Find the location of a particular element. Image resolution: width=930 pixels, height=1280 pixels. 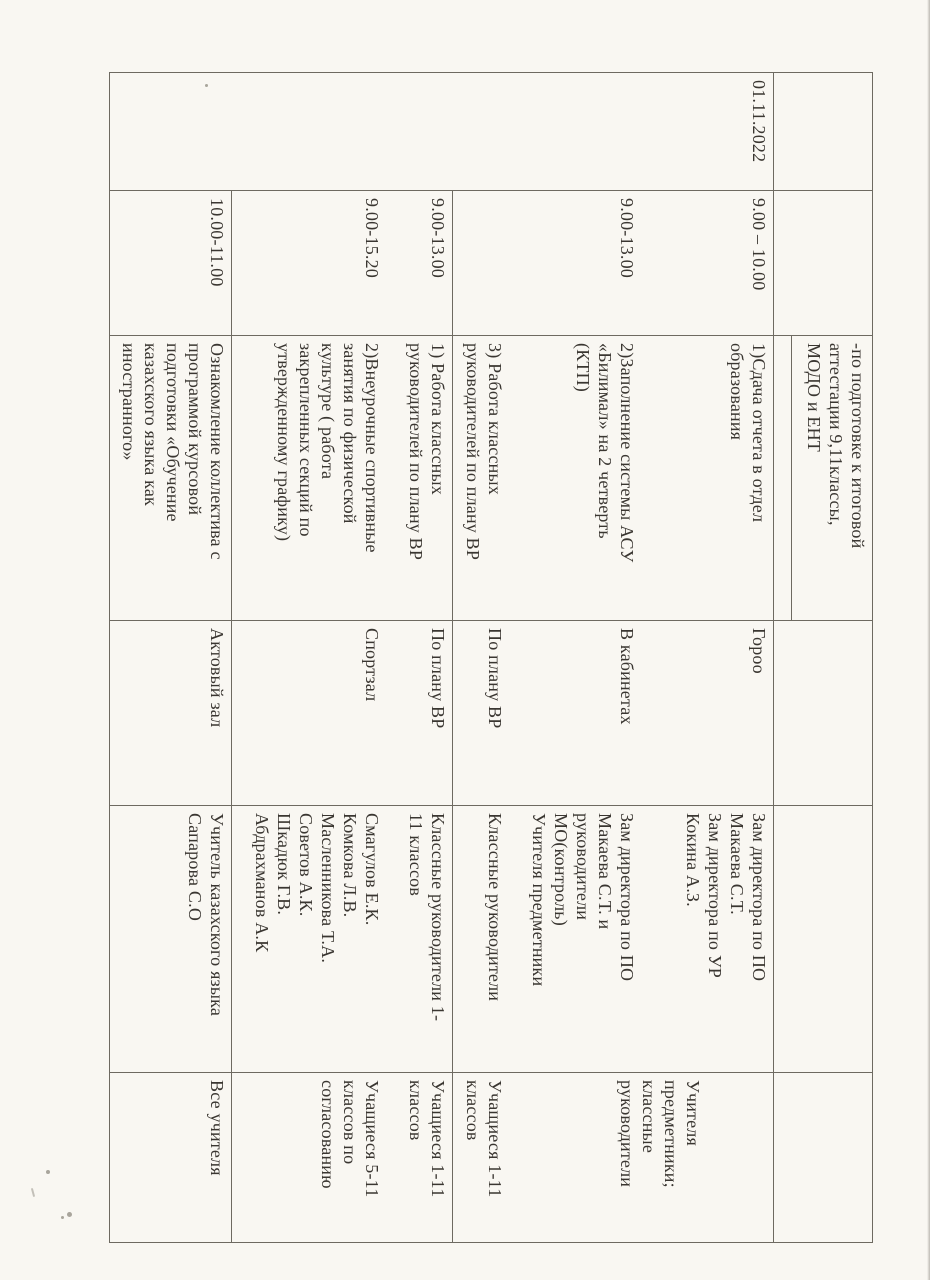

text-line: Советов А.К. is located at coordinates (306, 865).